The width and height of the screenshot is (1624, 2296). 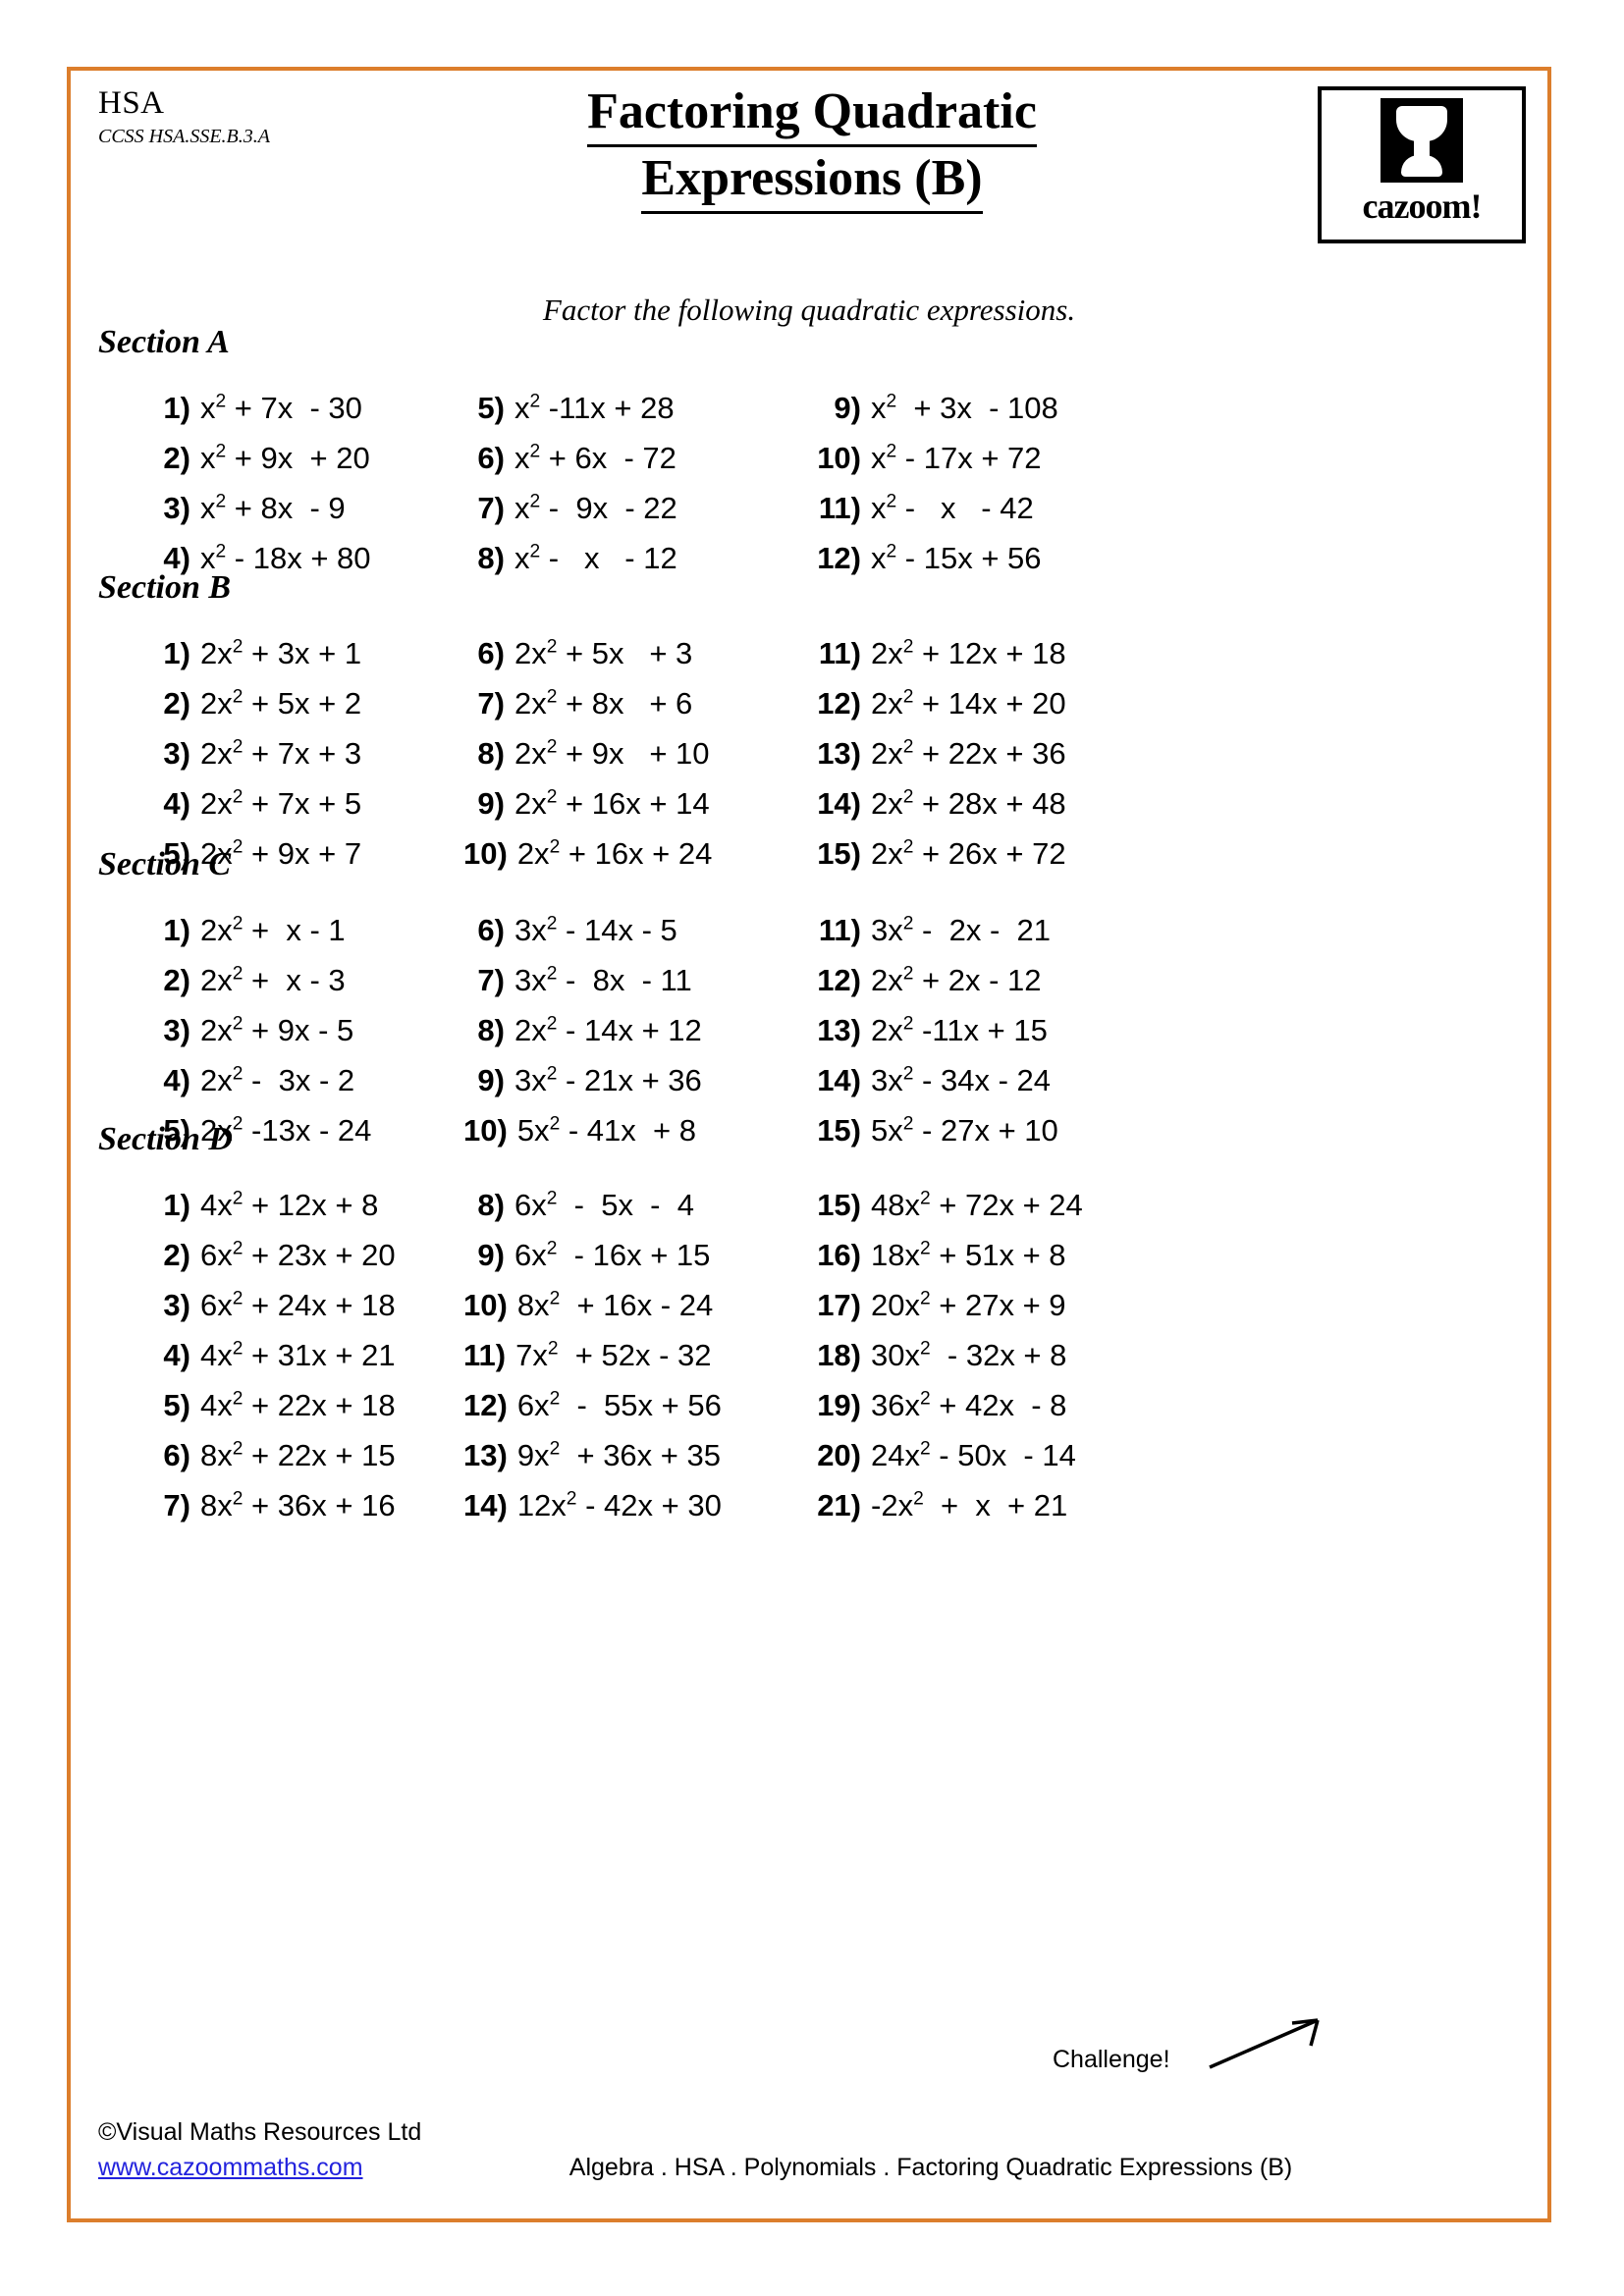 What do you see at coordinates (969, 1505) in the screenshot?
I see `quadratic-expression: -2x2 + x + 21` at bounding box center [969, 1505].